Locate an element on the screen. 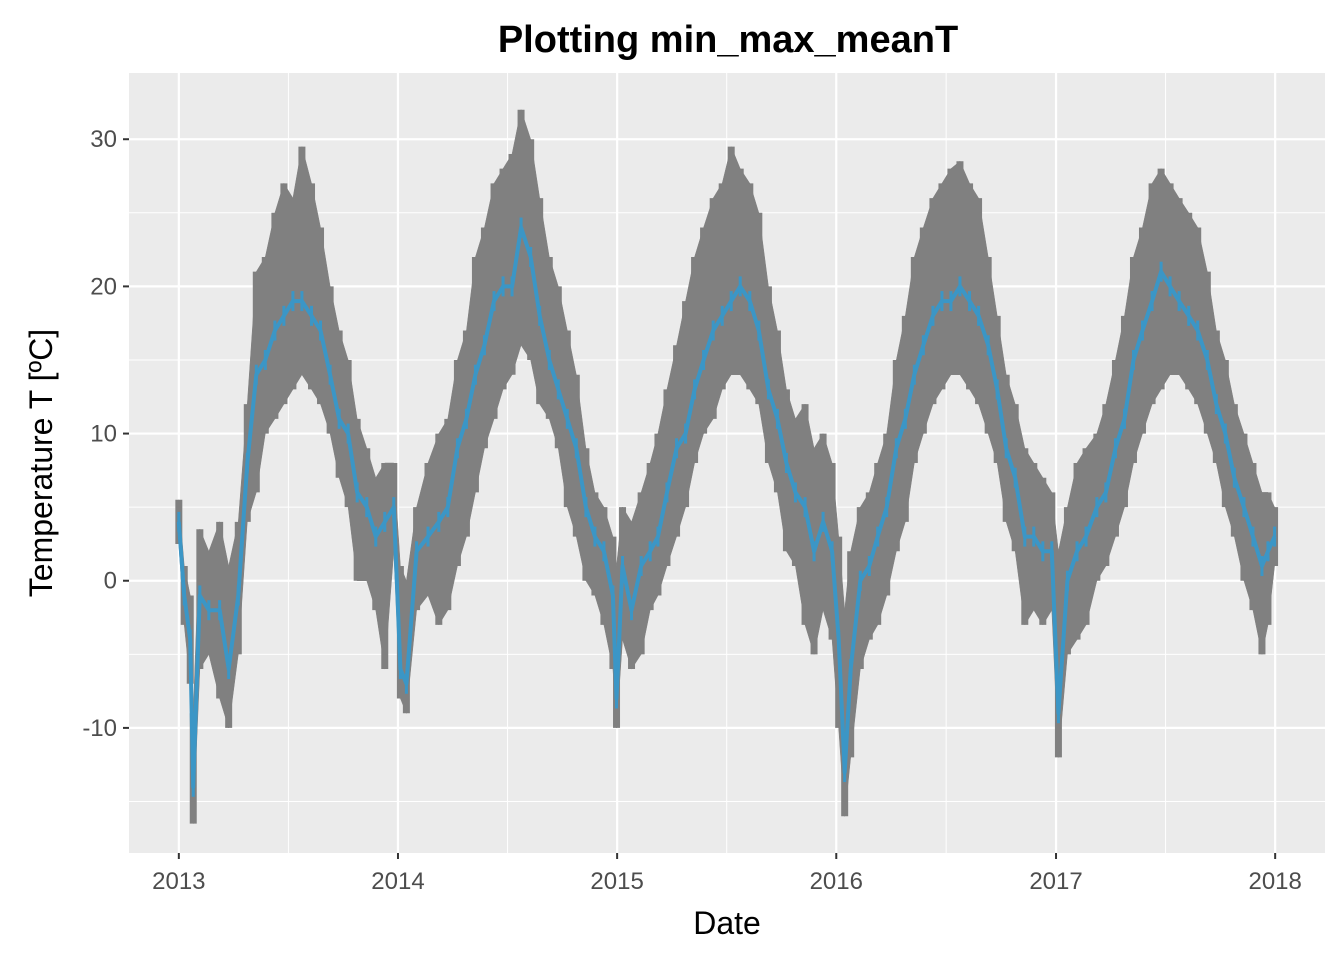 Image resolution: width=1344 pixels, height=960 pixels. y-tick-label: 10 is located at coordinates (103, 434).